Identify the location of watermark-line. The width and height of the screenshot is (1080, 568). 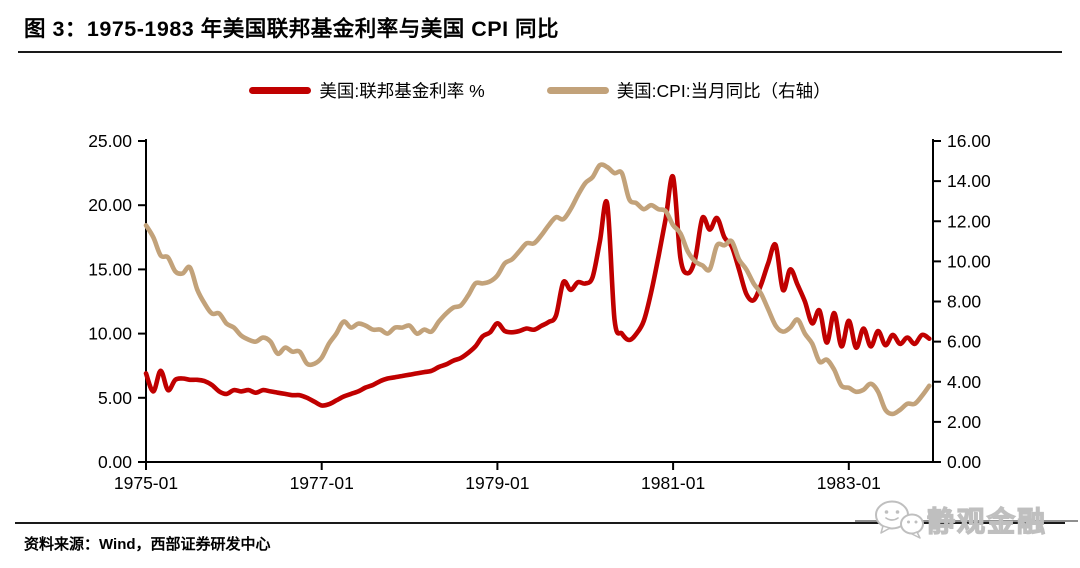
(966, 521).